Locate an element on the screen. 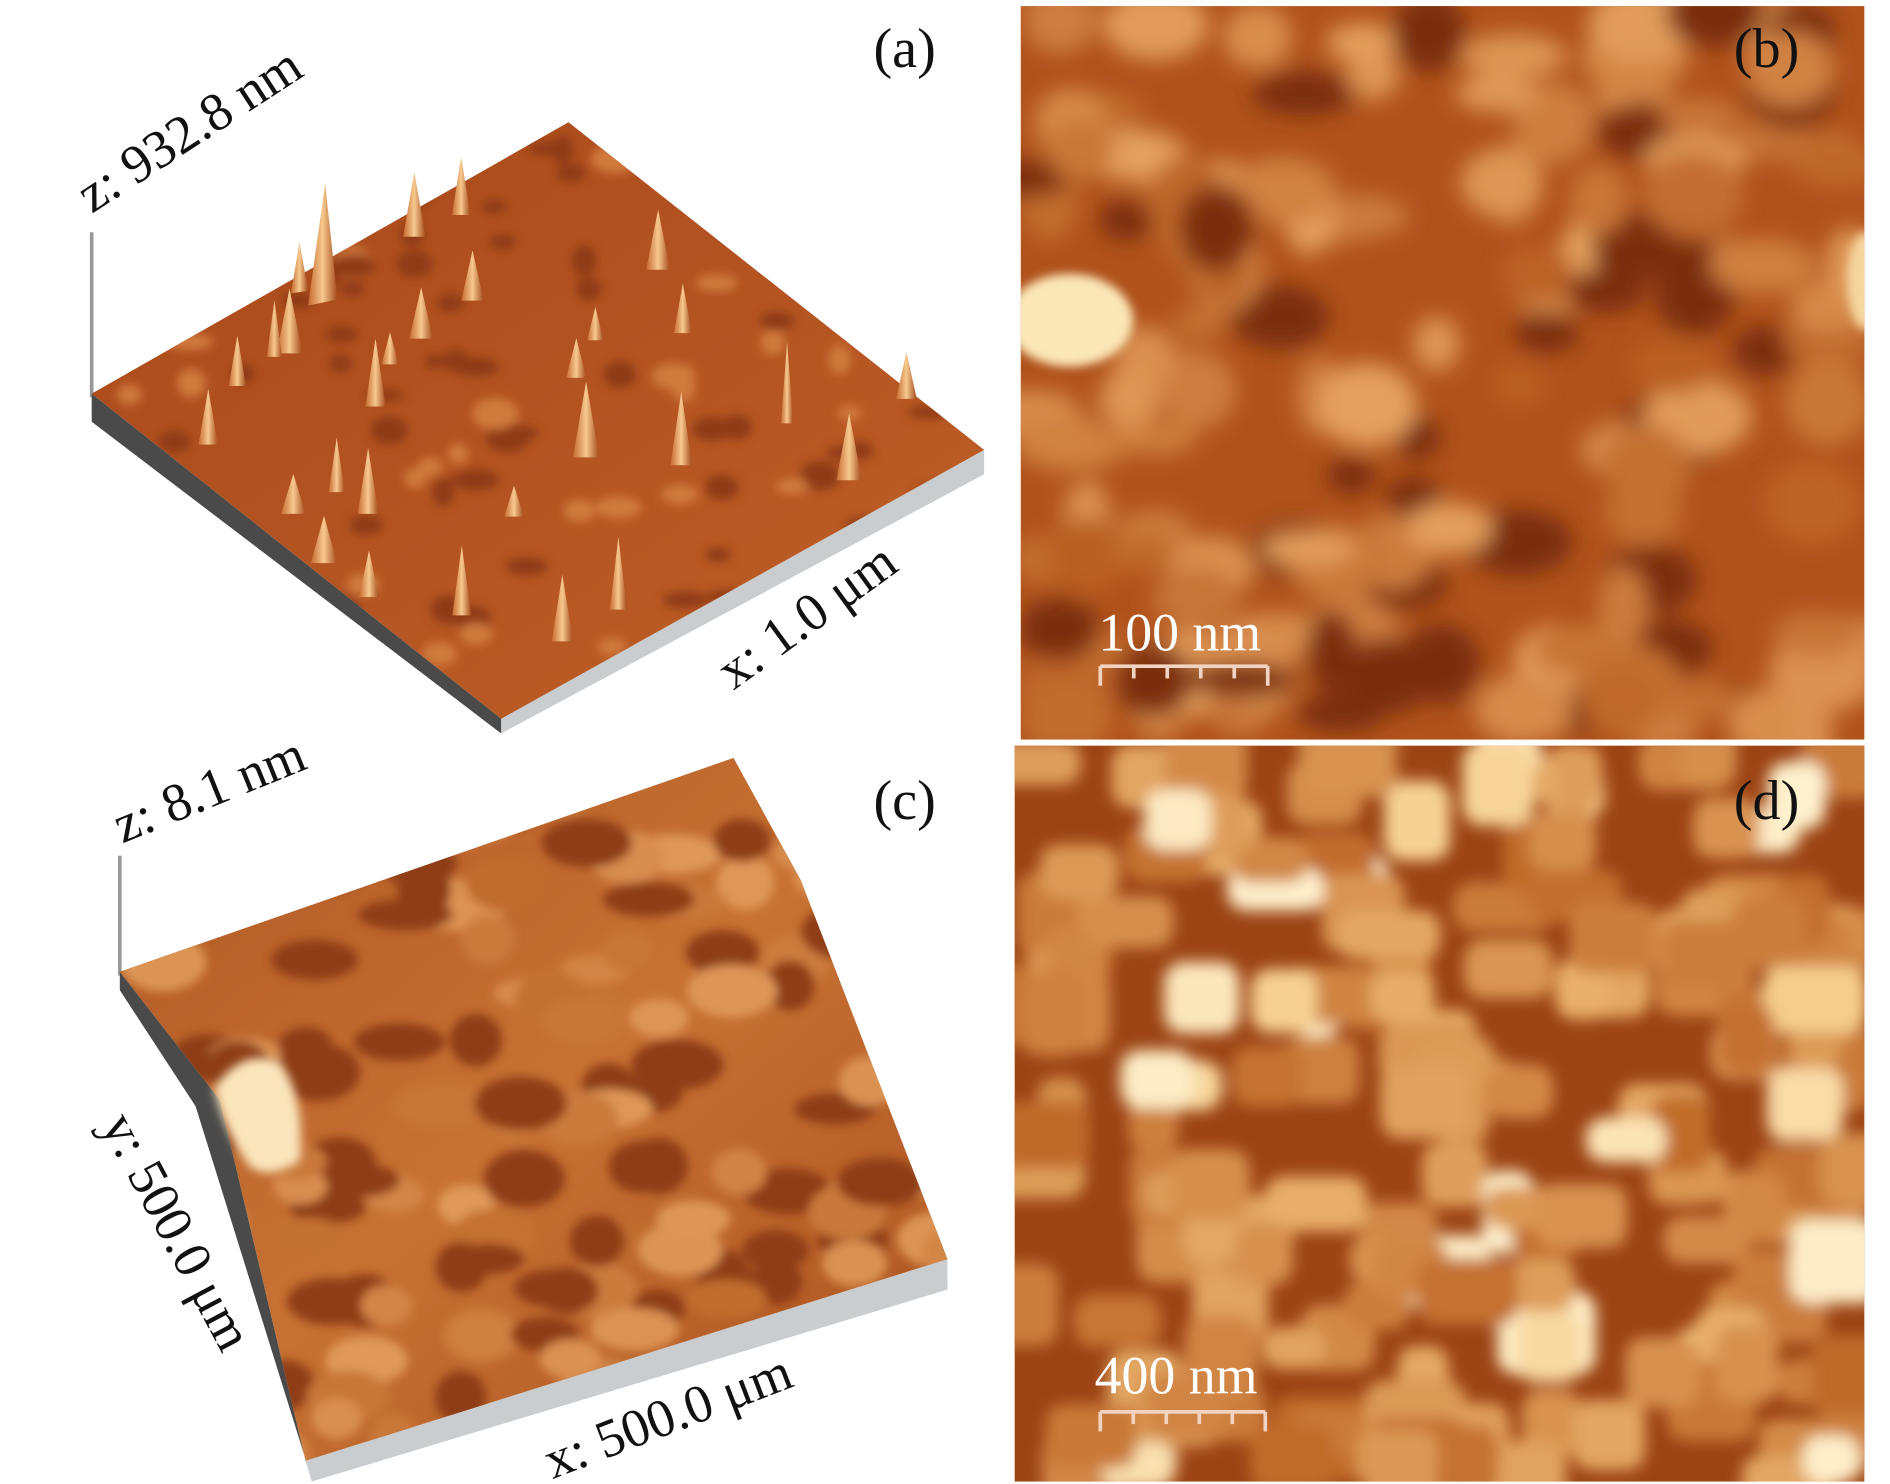  panel-label: (b) is located at coordinates (1767, 49).